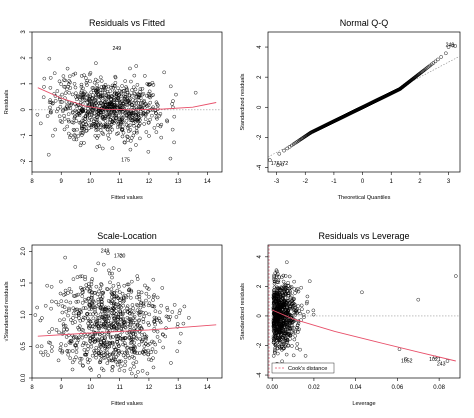 This screenshot has width=474, height=418. What do you see at coordinates (363, 182) in the screenshot?
I see `x-tick-label: 0` at bounding box center [363, 182].